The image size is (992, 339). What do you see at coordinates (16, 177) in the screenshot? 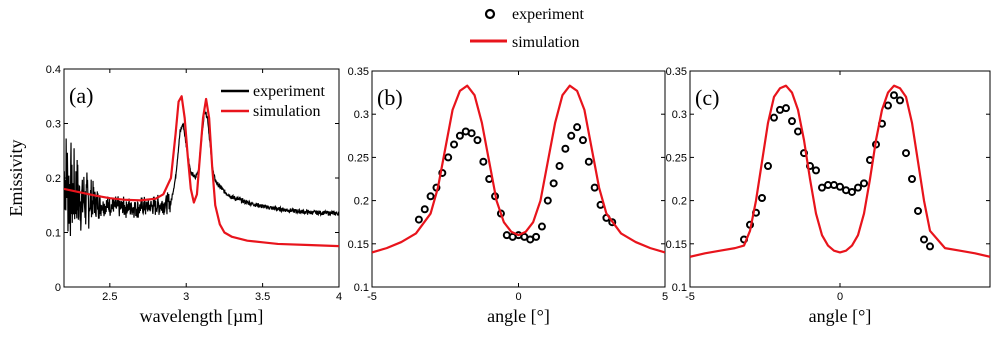
I see `y-axis-label: Emissivity` at bounding box center [16, 177].